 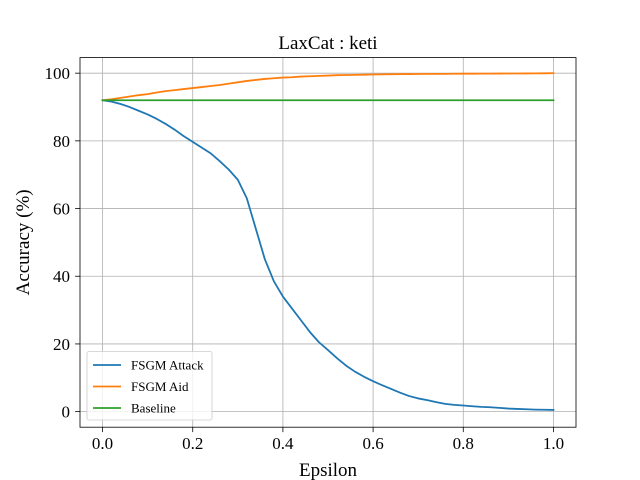 What do you see at coordinates (66, 412) in the screenshot?
I see `y-tick-label: 0` at bounding box center [66, 412].